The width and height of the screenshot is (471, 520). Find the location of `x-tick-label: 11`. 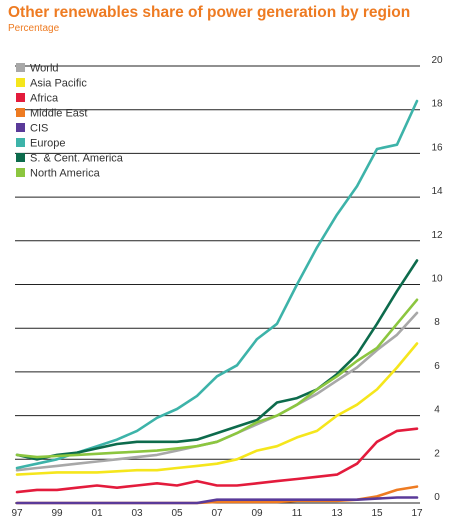

x-tick-label: 11 is located at coordinates (297, 513).